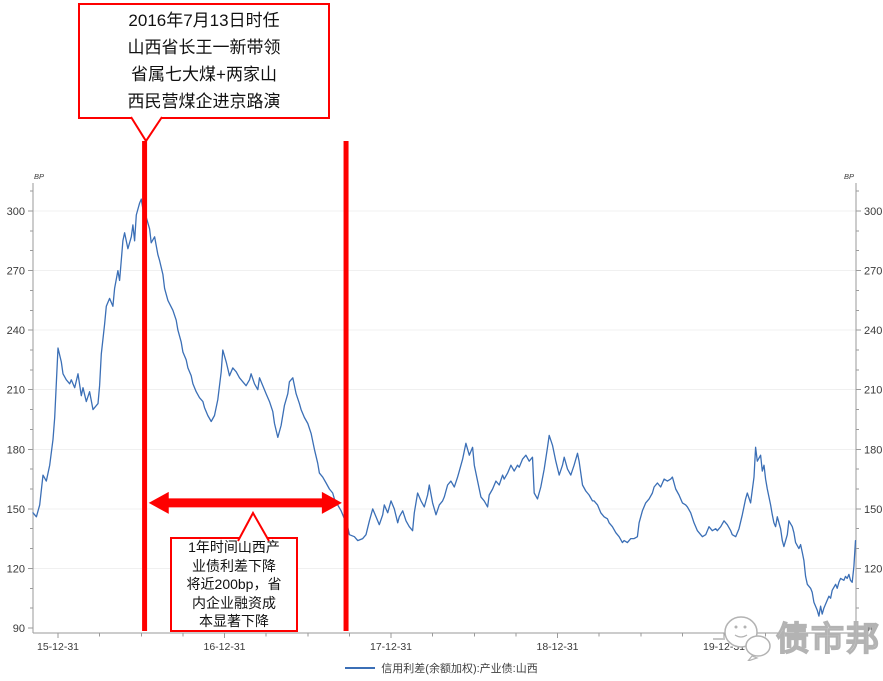  Describe the element at coordinates (16, 331) in the screenshot. I see `y-tick-label-left: 240` at that location.